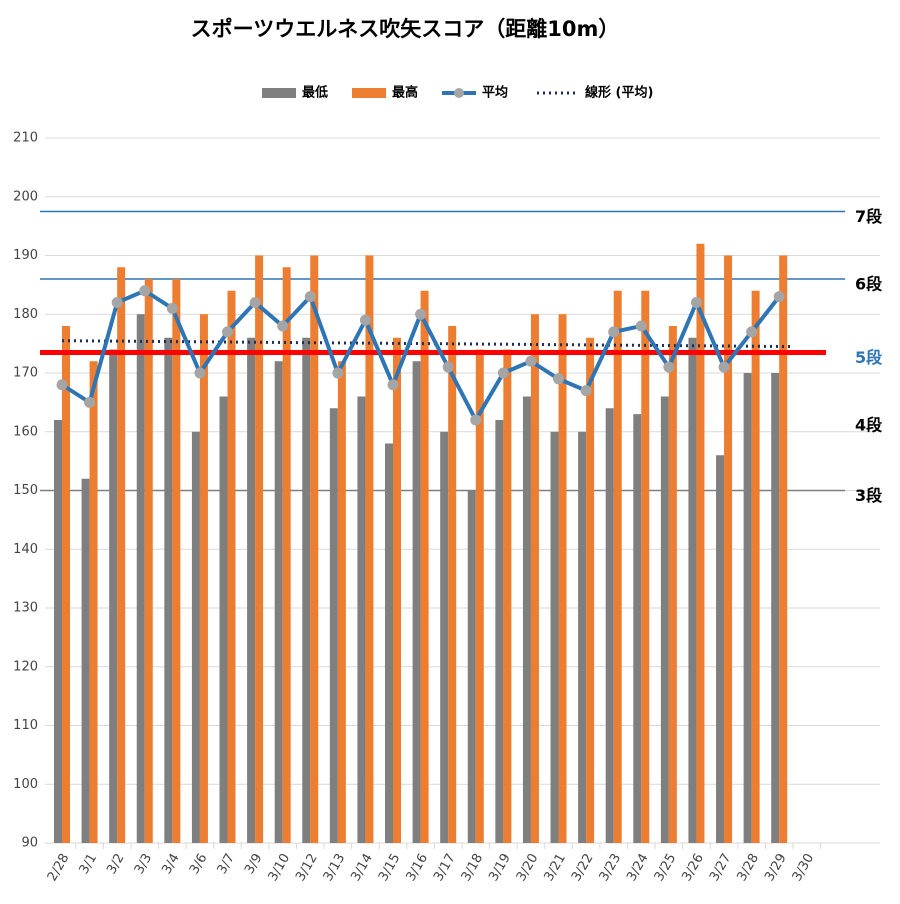 This screenshot has width=900, height=904. I want to click on x-tick-label: 3/7, so click(226, 864).